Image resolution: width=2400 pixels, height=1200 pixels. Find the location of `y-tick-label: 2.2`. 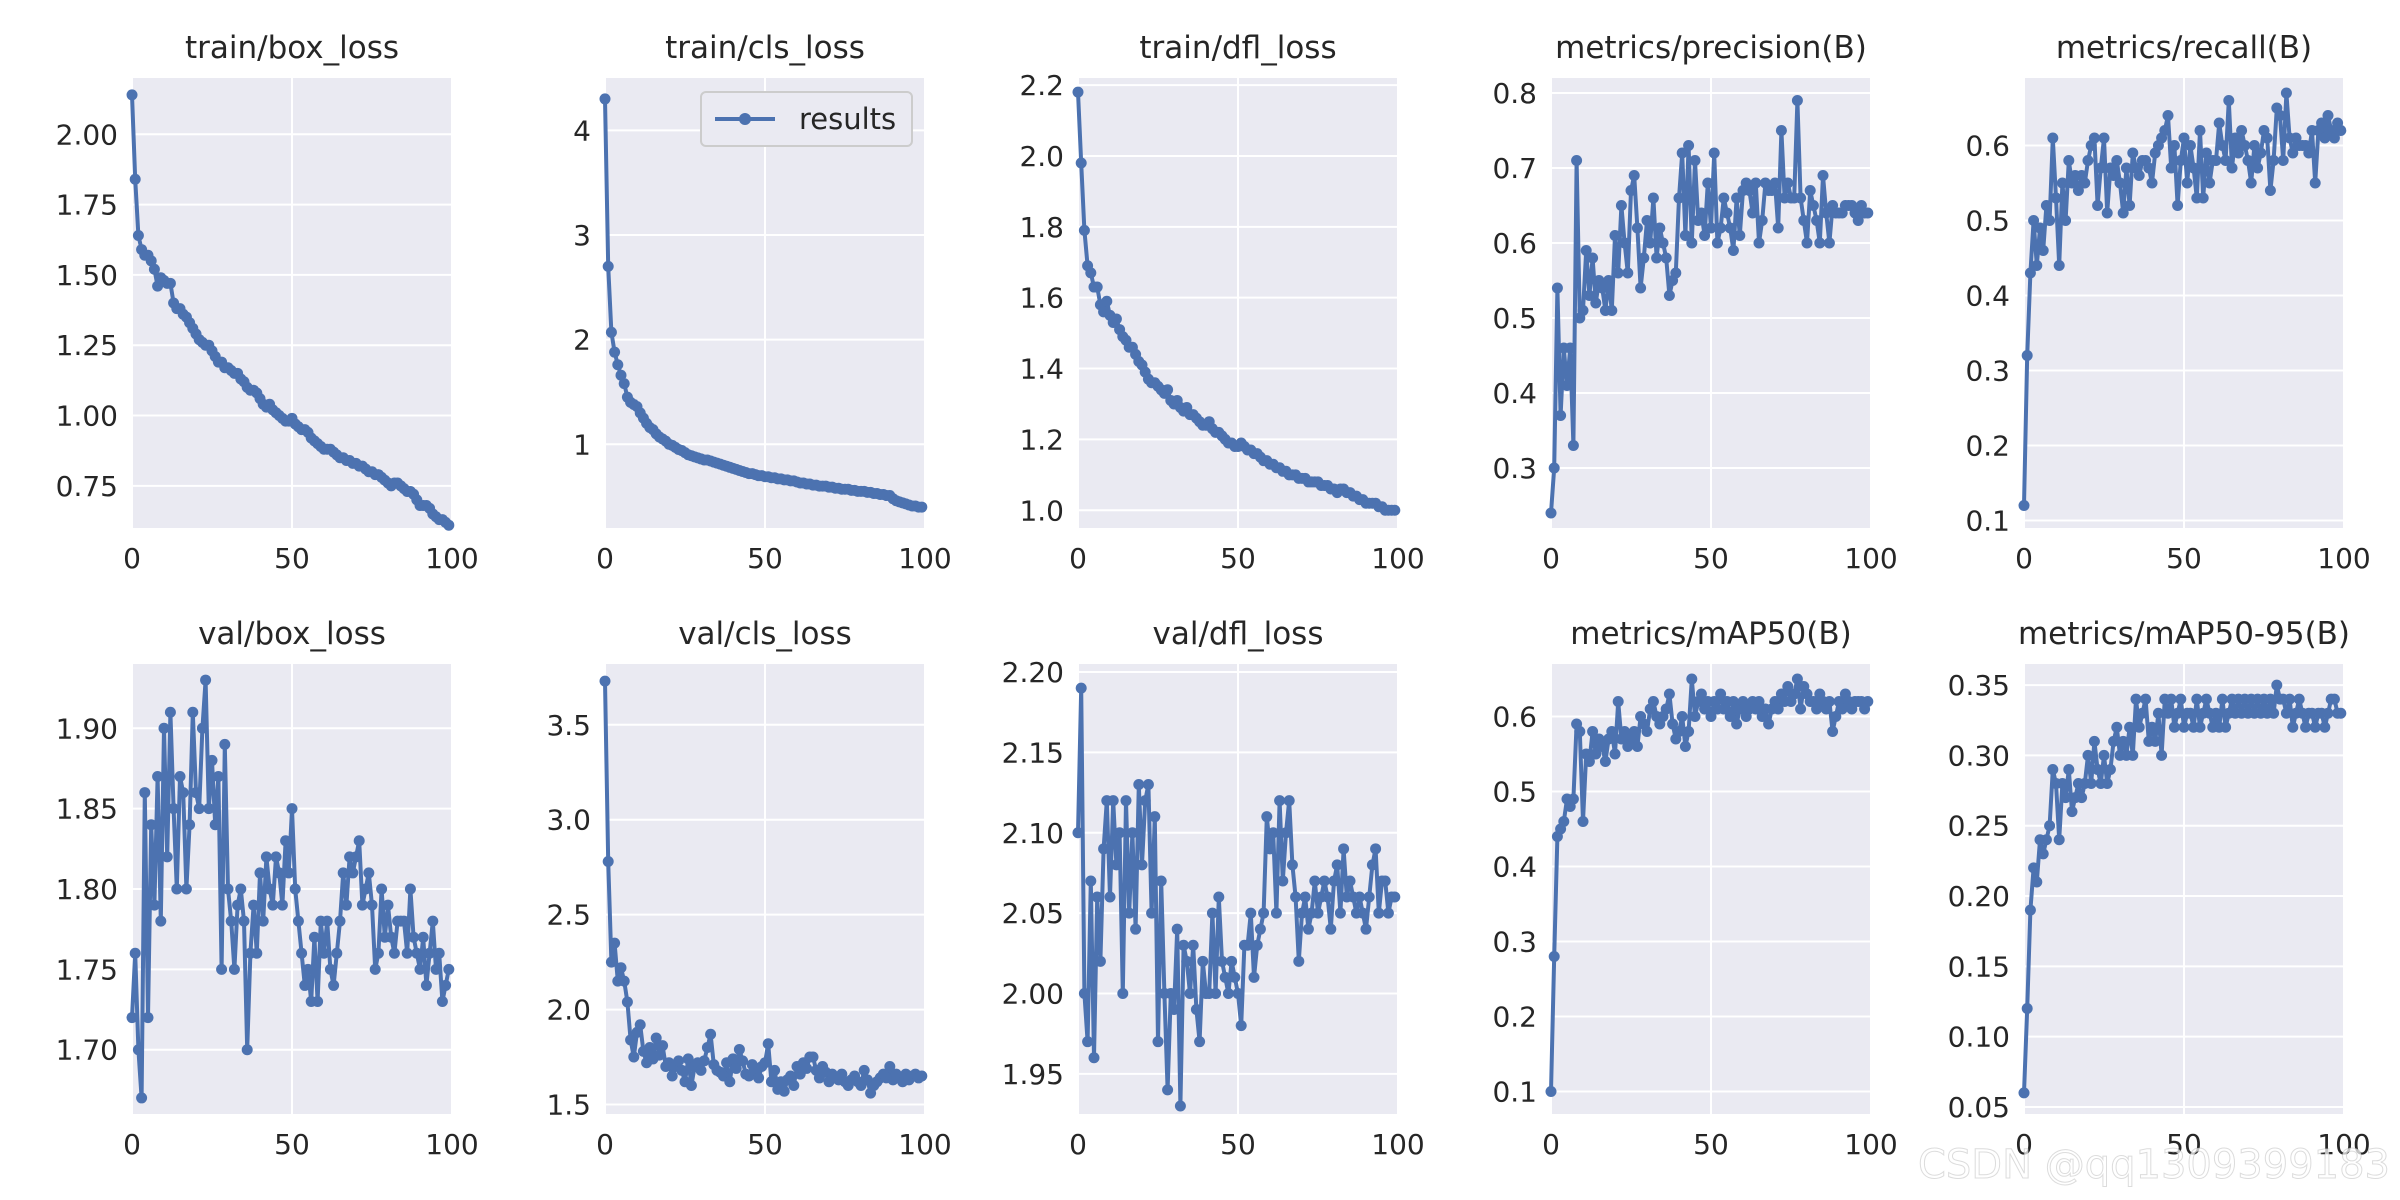

y-tick-label: 2.2 is located at coordinates (1041, 85).